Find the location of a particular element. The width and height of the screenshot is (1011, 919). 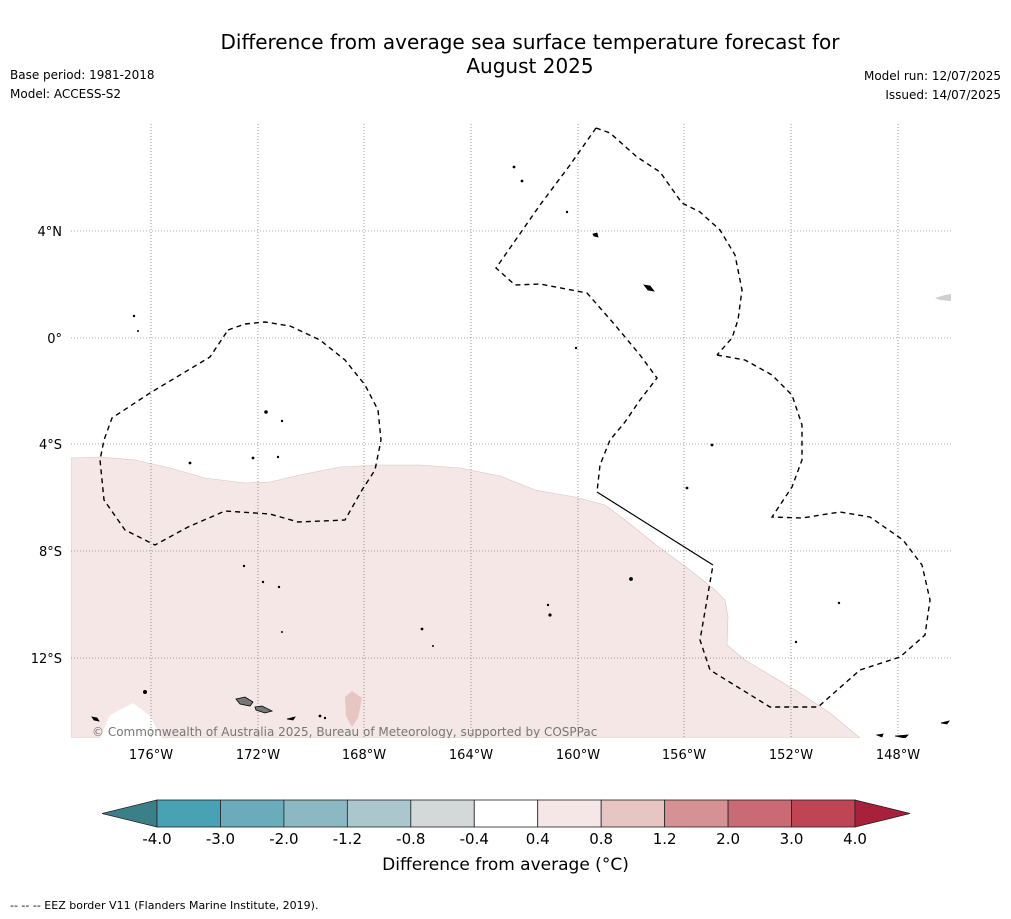

colorbar-tick-label: 0.4 is located at coordinates (538, 839).